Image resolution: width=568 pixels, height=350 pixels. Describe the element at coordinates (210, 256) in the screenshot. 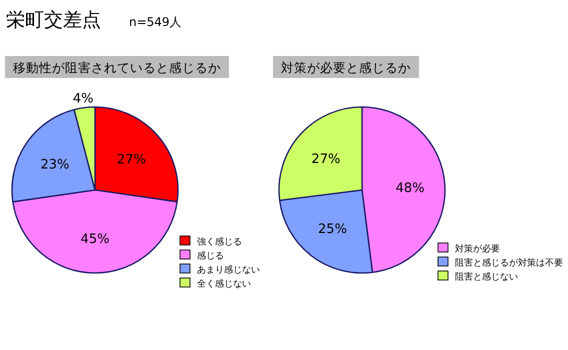

I see `legend-label: 感じる` at that location.